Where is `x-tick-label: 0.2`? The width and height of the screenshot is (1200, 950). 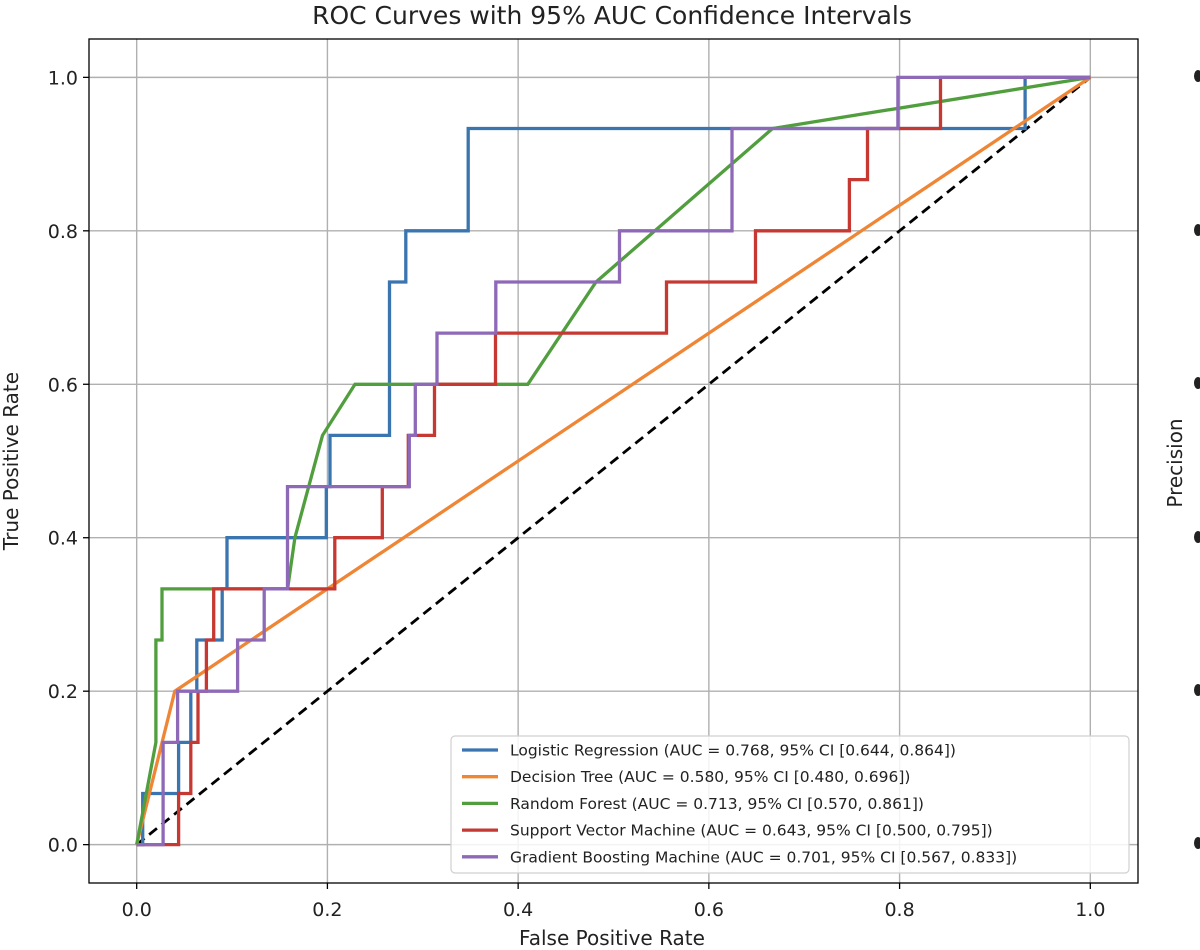
x-tick-label: 0.2 is located at coordinates (327, 910).